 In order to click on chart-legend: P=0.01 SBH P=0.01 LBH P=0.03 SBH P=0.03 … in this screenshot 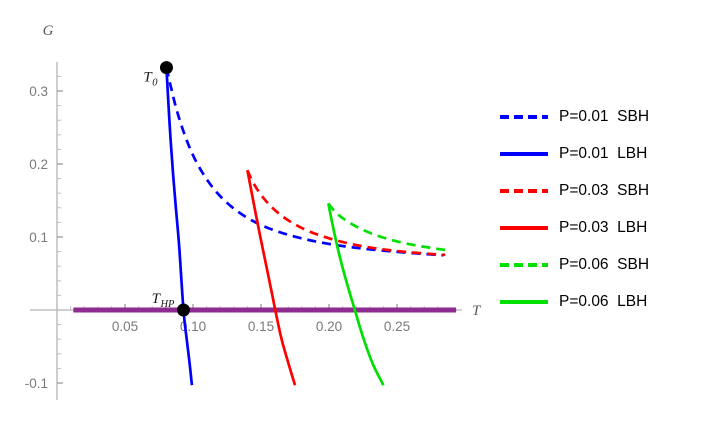, I will do `click(598, 209)`.